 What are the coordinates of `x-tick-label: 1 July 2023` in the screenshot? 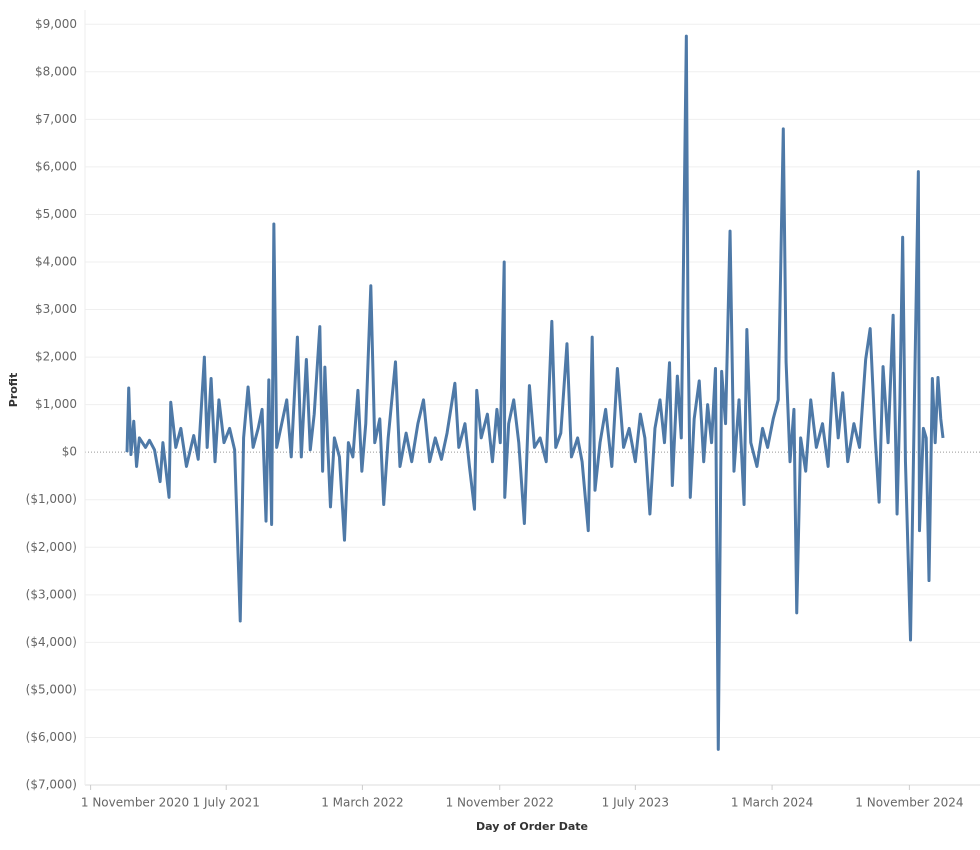 It's located at (635, 803).